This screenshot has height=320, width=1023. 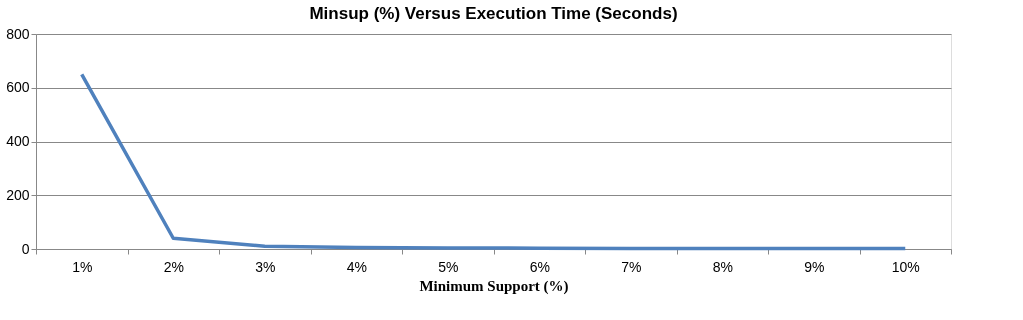 I want to click on x-tick-label: 6%, so click(x=539, y=266).